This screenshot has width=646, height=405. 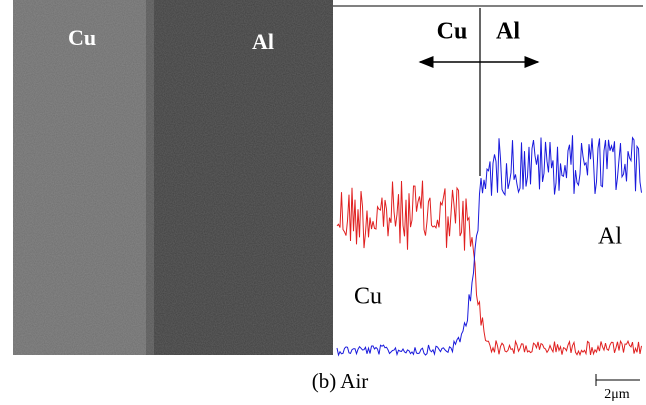 What do you see at coordinates (610, 237) in the screenshot?
I see `curve-label: Al` at bounding box center [610, 237].